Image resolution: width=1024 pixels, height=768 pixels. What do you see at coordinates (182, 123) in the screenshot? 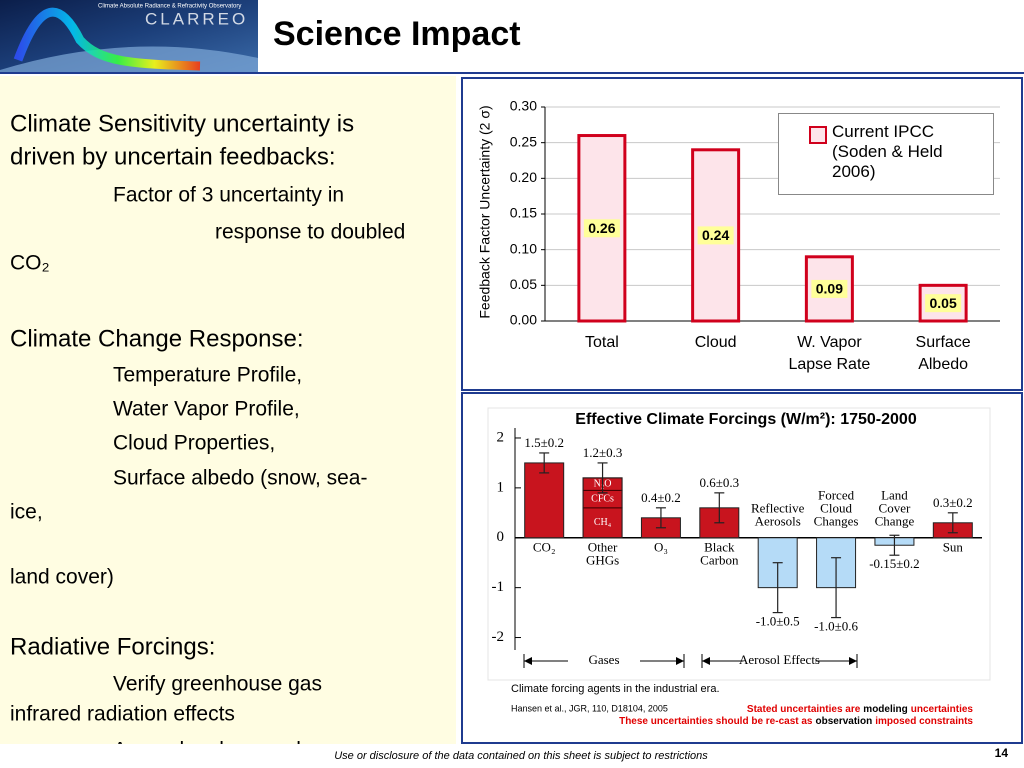
I see `text-line: Climate Sensitivity uncertainty is` at bounding box center [182, 123].